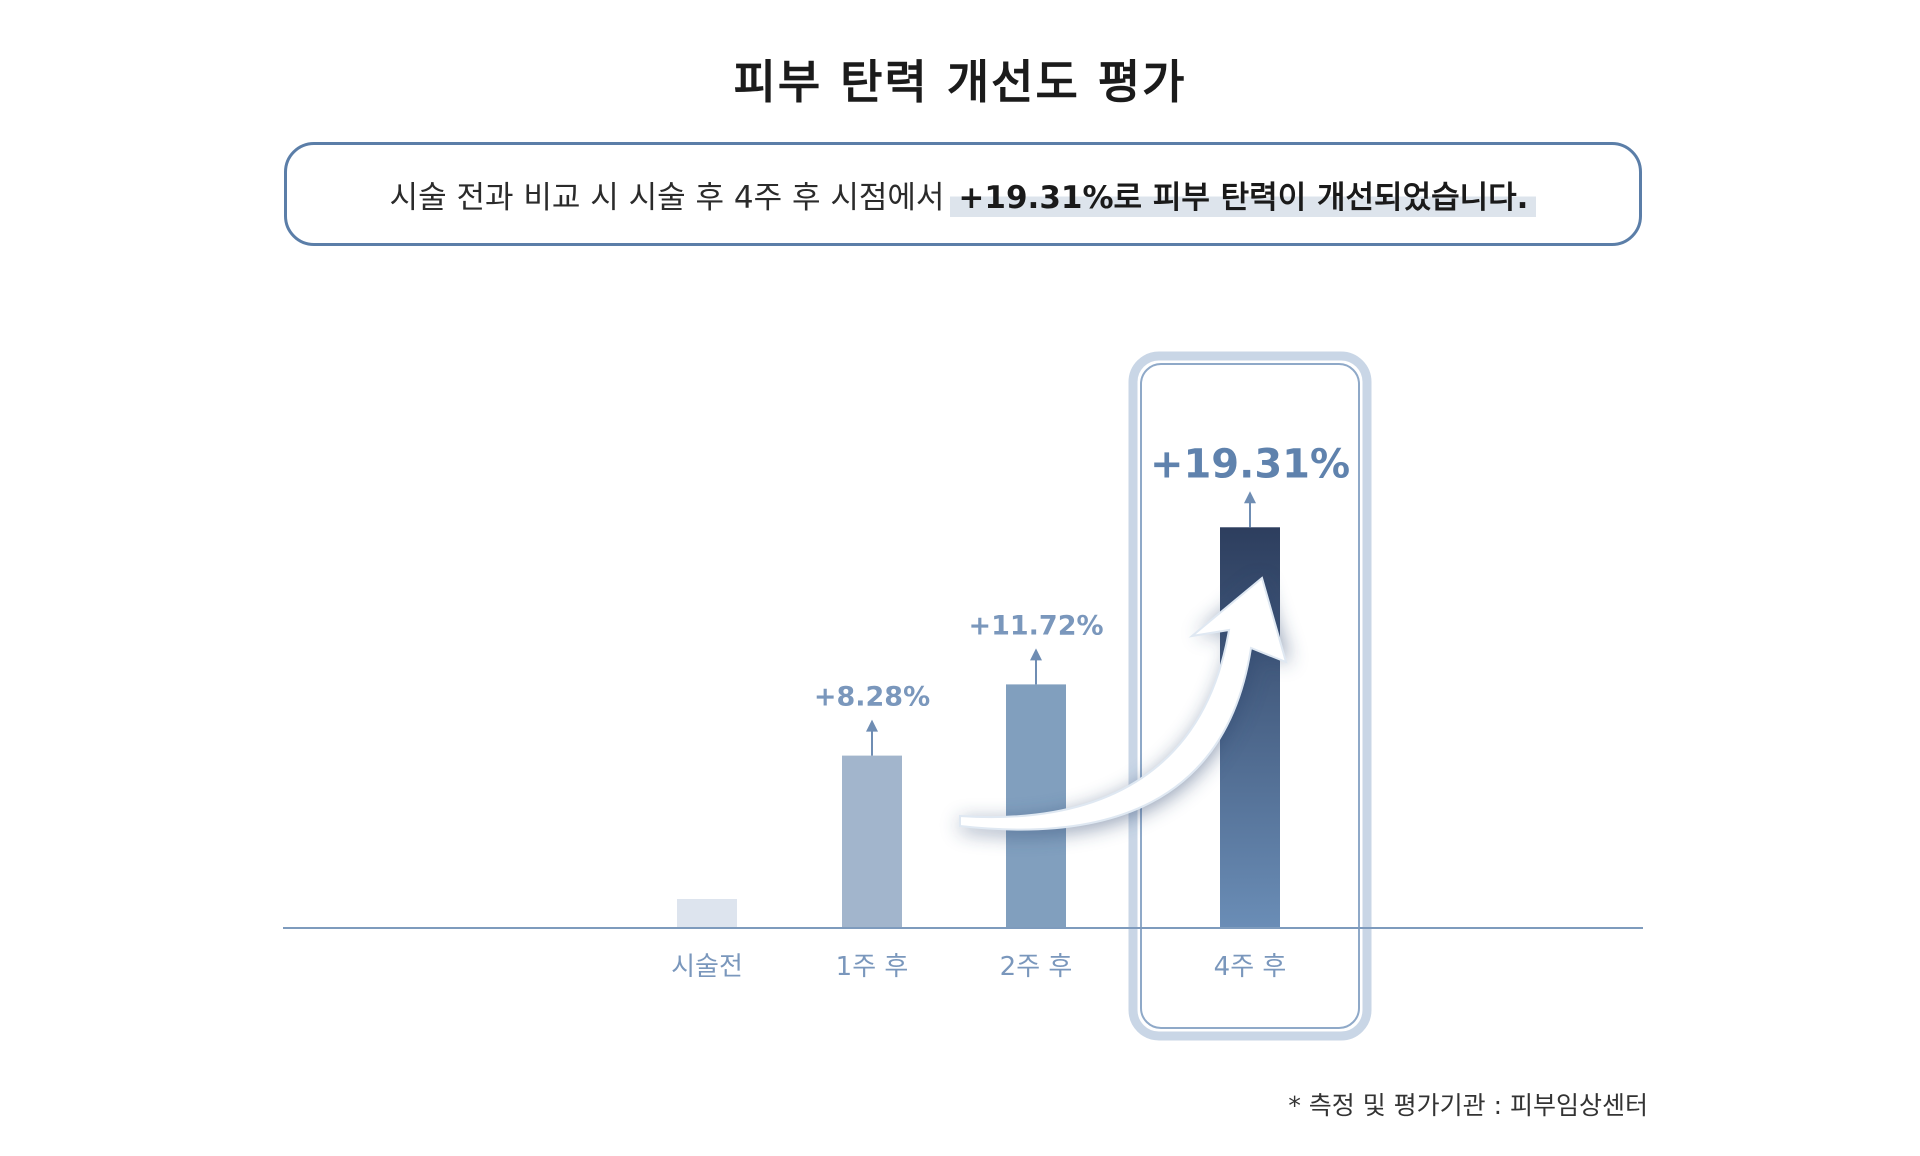  What do you see at coordinates (872, 697) in the screenshot?
I see `value-label-1: +8.28%` at bounding box center [872, 697].